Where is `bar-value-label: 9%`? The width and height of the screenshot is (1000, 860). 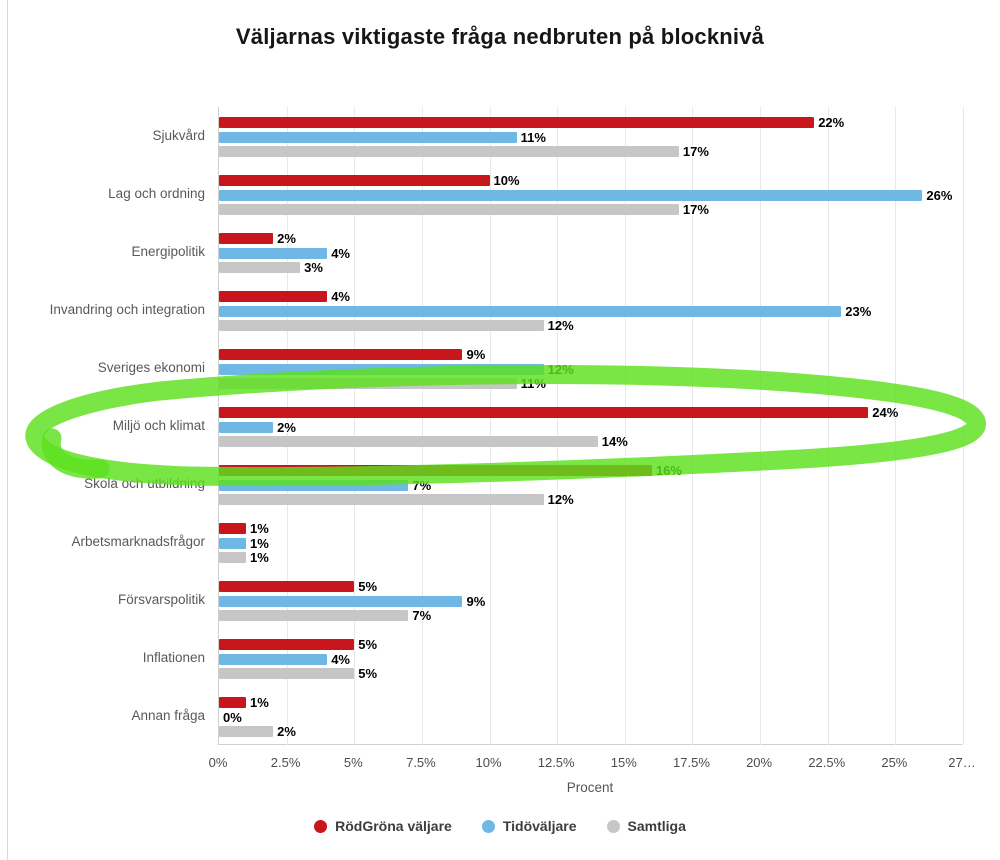
bar-value-label: 9% is located at coordinates (476, 354).